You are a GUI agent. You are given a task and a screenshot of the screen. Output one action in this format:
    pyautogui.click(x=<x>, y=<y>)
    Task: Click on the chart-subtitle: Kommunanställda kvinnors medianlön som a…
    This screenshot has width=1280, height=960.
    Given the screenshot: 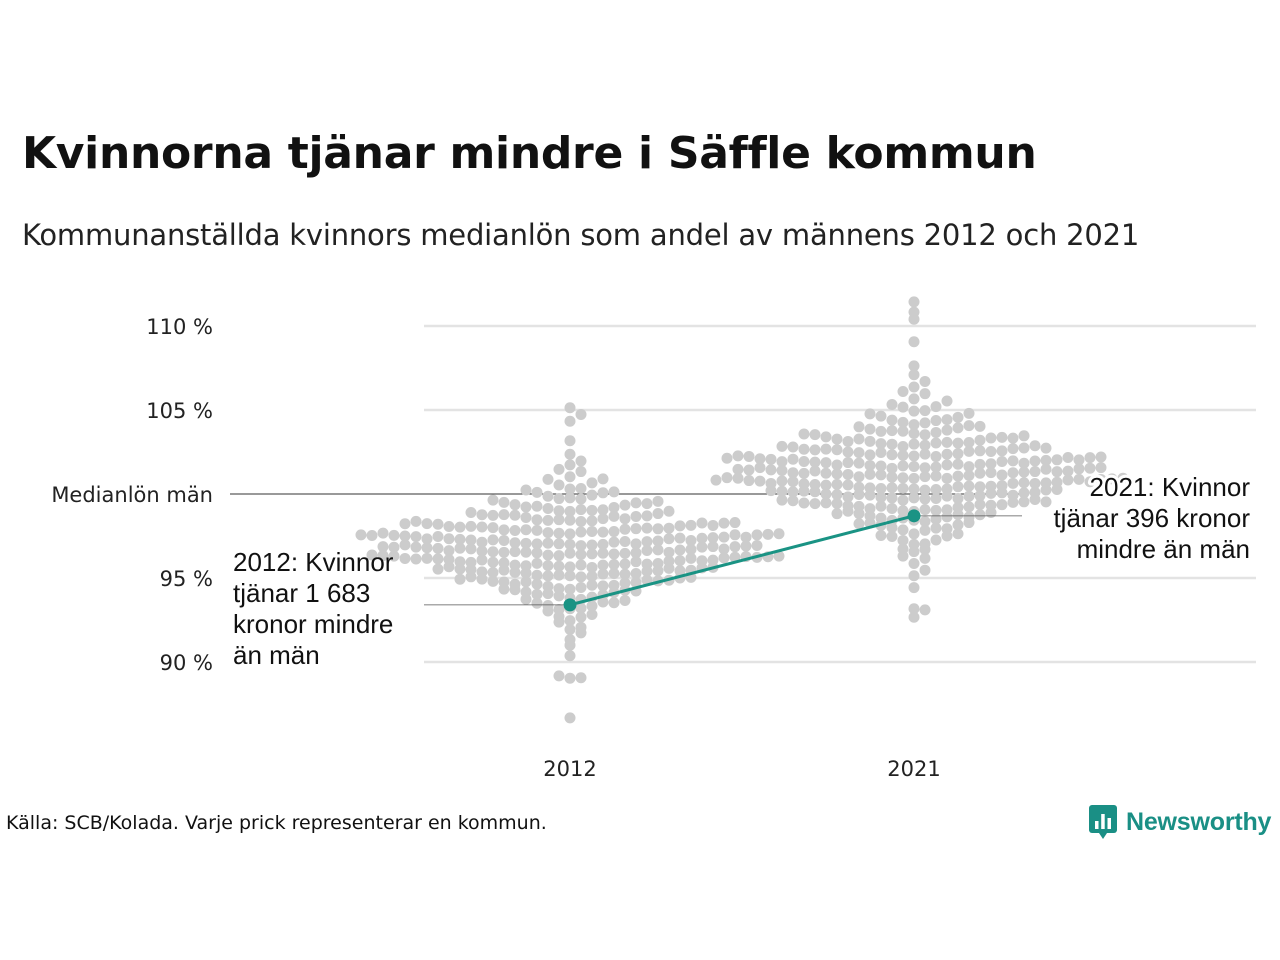 What is the action you would take?
    pyautogui.click(x=581, y=235)
    